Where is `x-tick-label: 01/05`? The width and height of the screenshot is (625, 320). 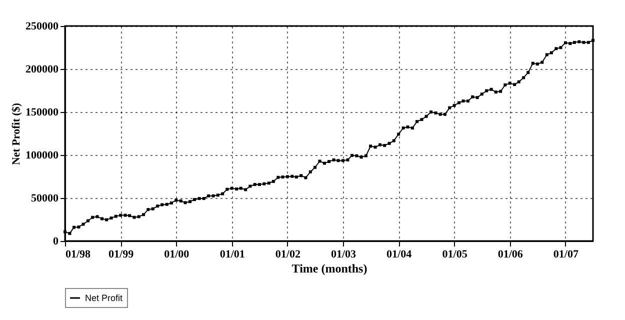
x-tick-label: 01/05 is located at coordinates (455, 254).